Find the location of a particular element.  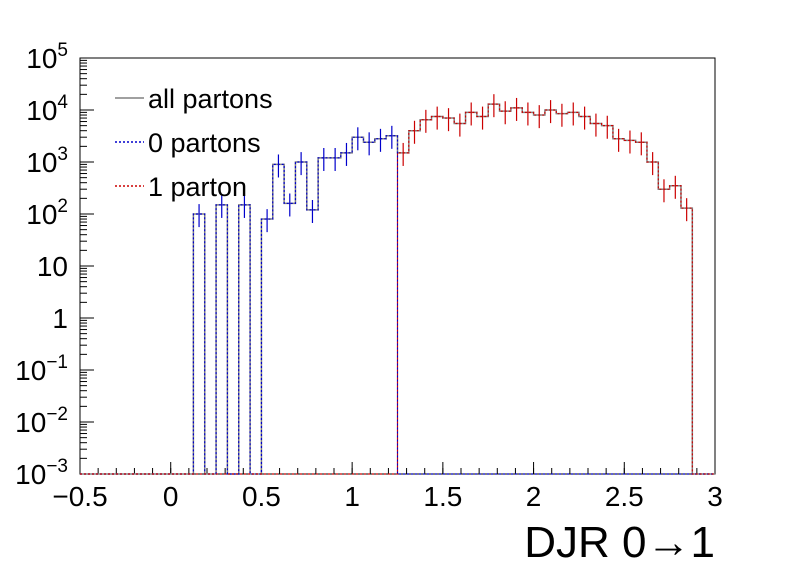

legend: all partons 0 partons 1 parton is located at coordinates (194, 143).